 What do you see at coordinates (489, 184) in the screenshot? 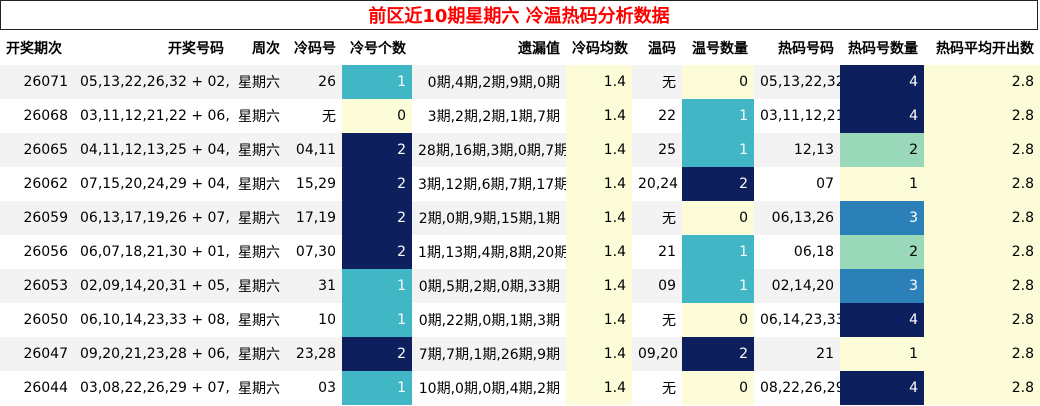
I see `miss-cell: 3期,12期,6期,7期,17期` at bounding box center [489, 184].